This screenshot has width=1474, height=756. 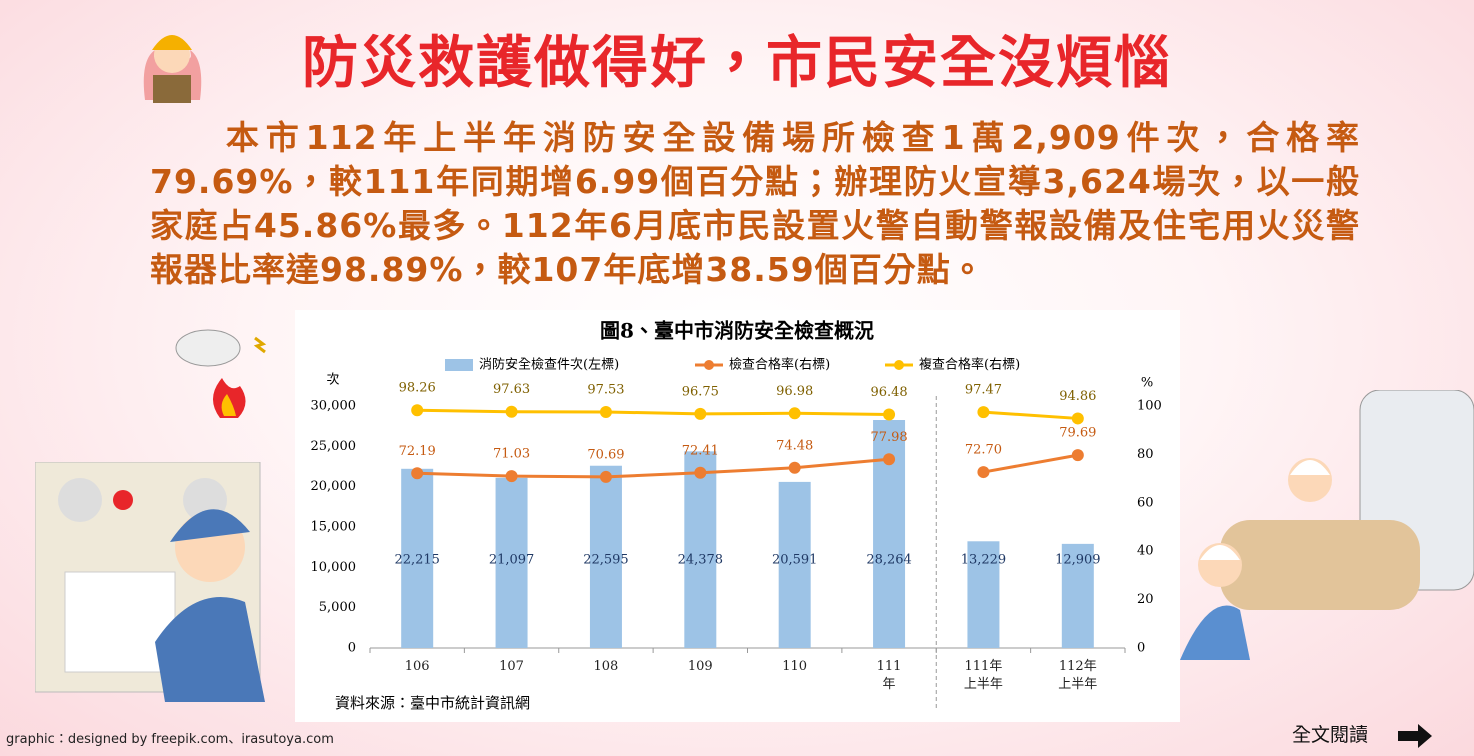 I want to click on y2-tick-label: 40, so click(x=1145, y=551).